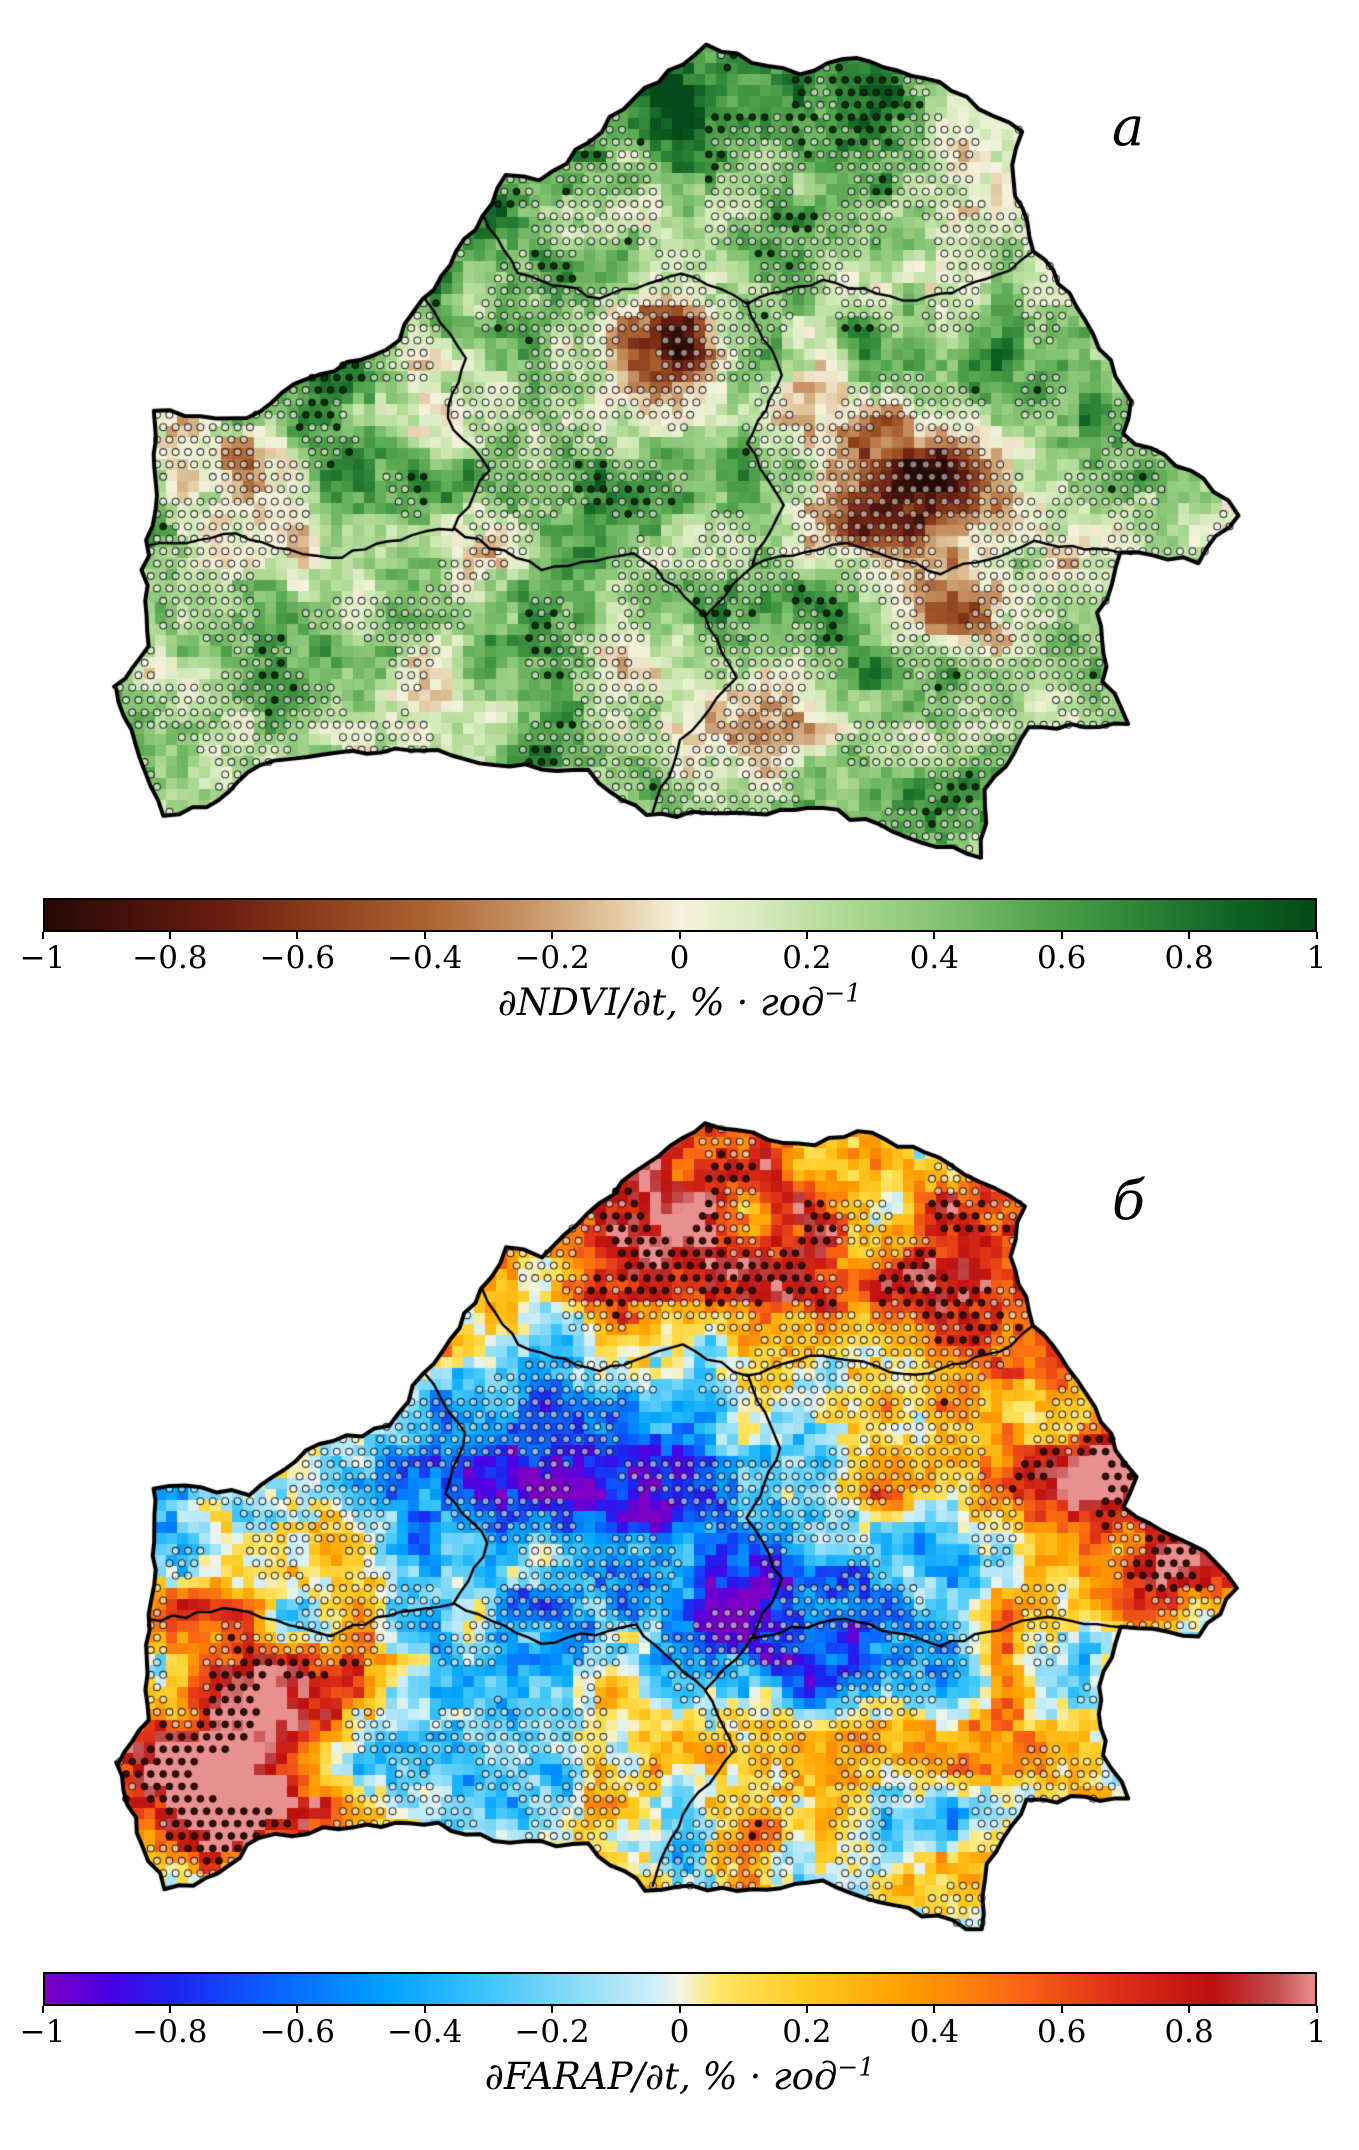  I want to click on panel-label-b: б, so click(1128, 1200).